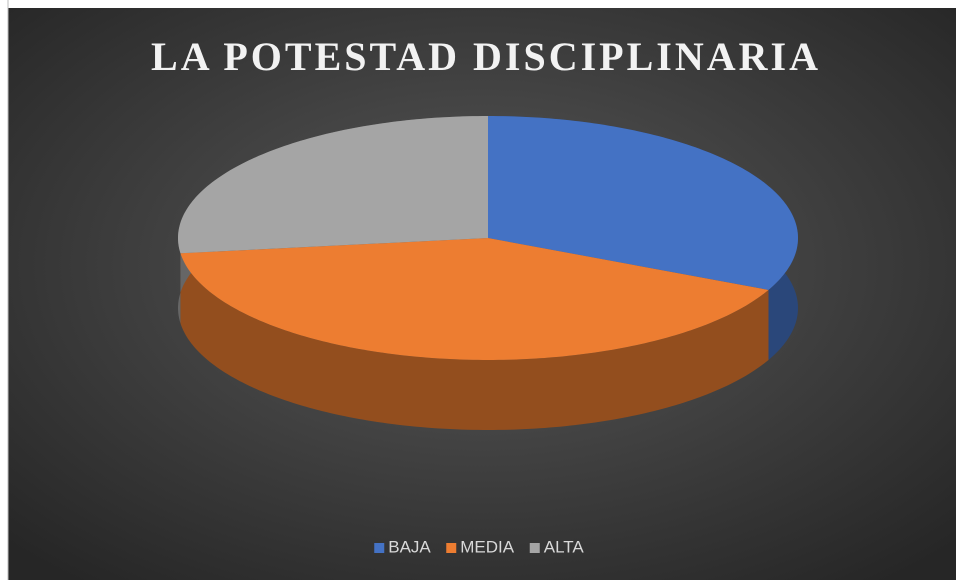 This screenshot has height=580, width=956. I want to click on legend-label: BAJA, so click(409, 546).